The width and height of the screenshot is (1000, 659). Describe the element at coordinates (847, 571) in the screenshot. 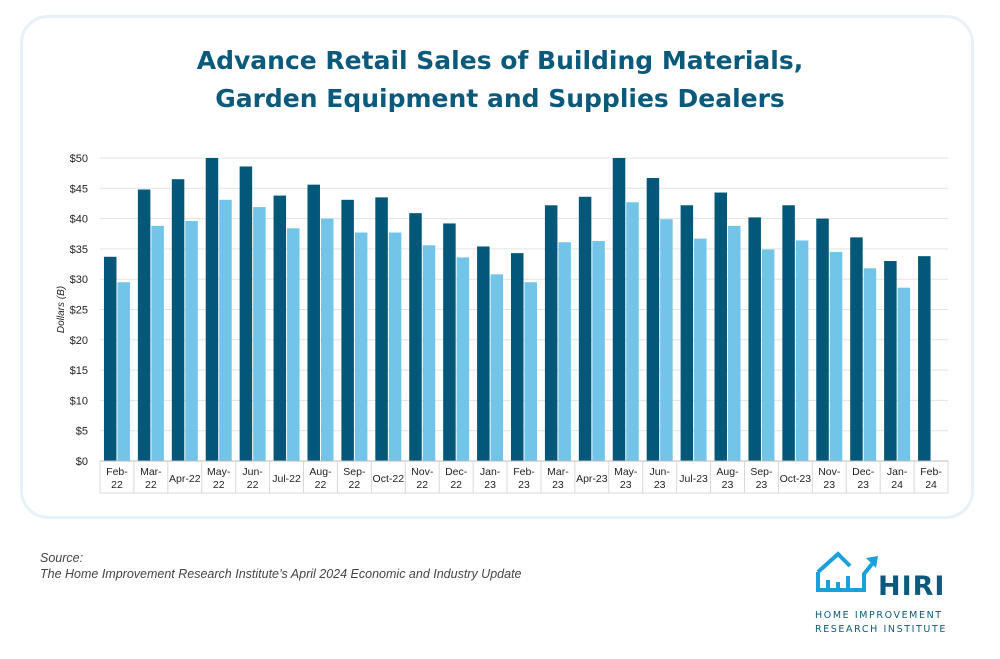

I see `house-chart-arrow-icon` at that location.